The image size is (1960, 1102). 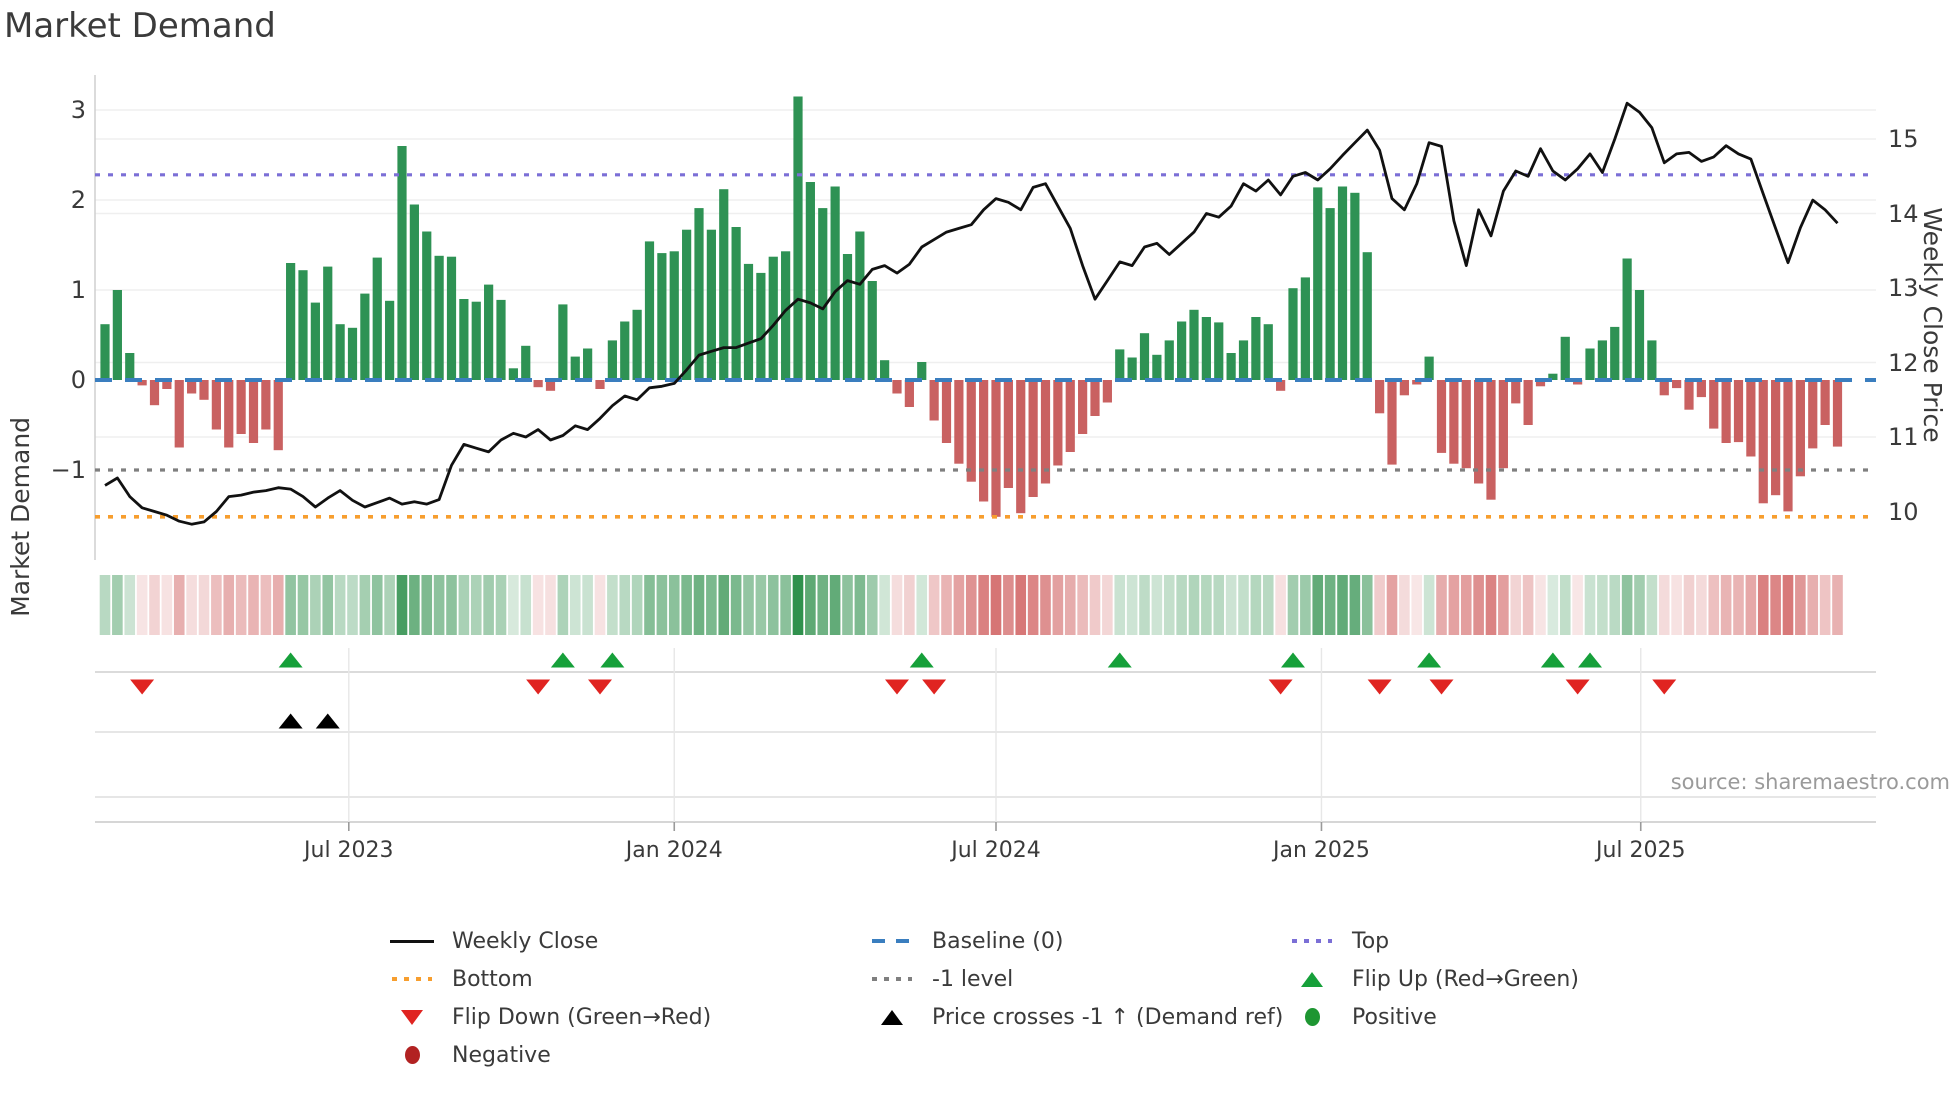 I want to click on left-tick-1: 1, so click(x=78, y=290).